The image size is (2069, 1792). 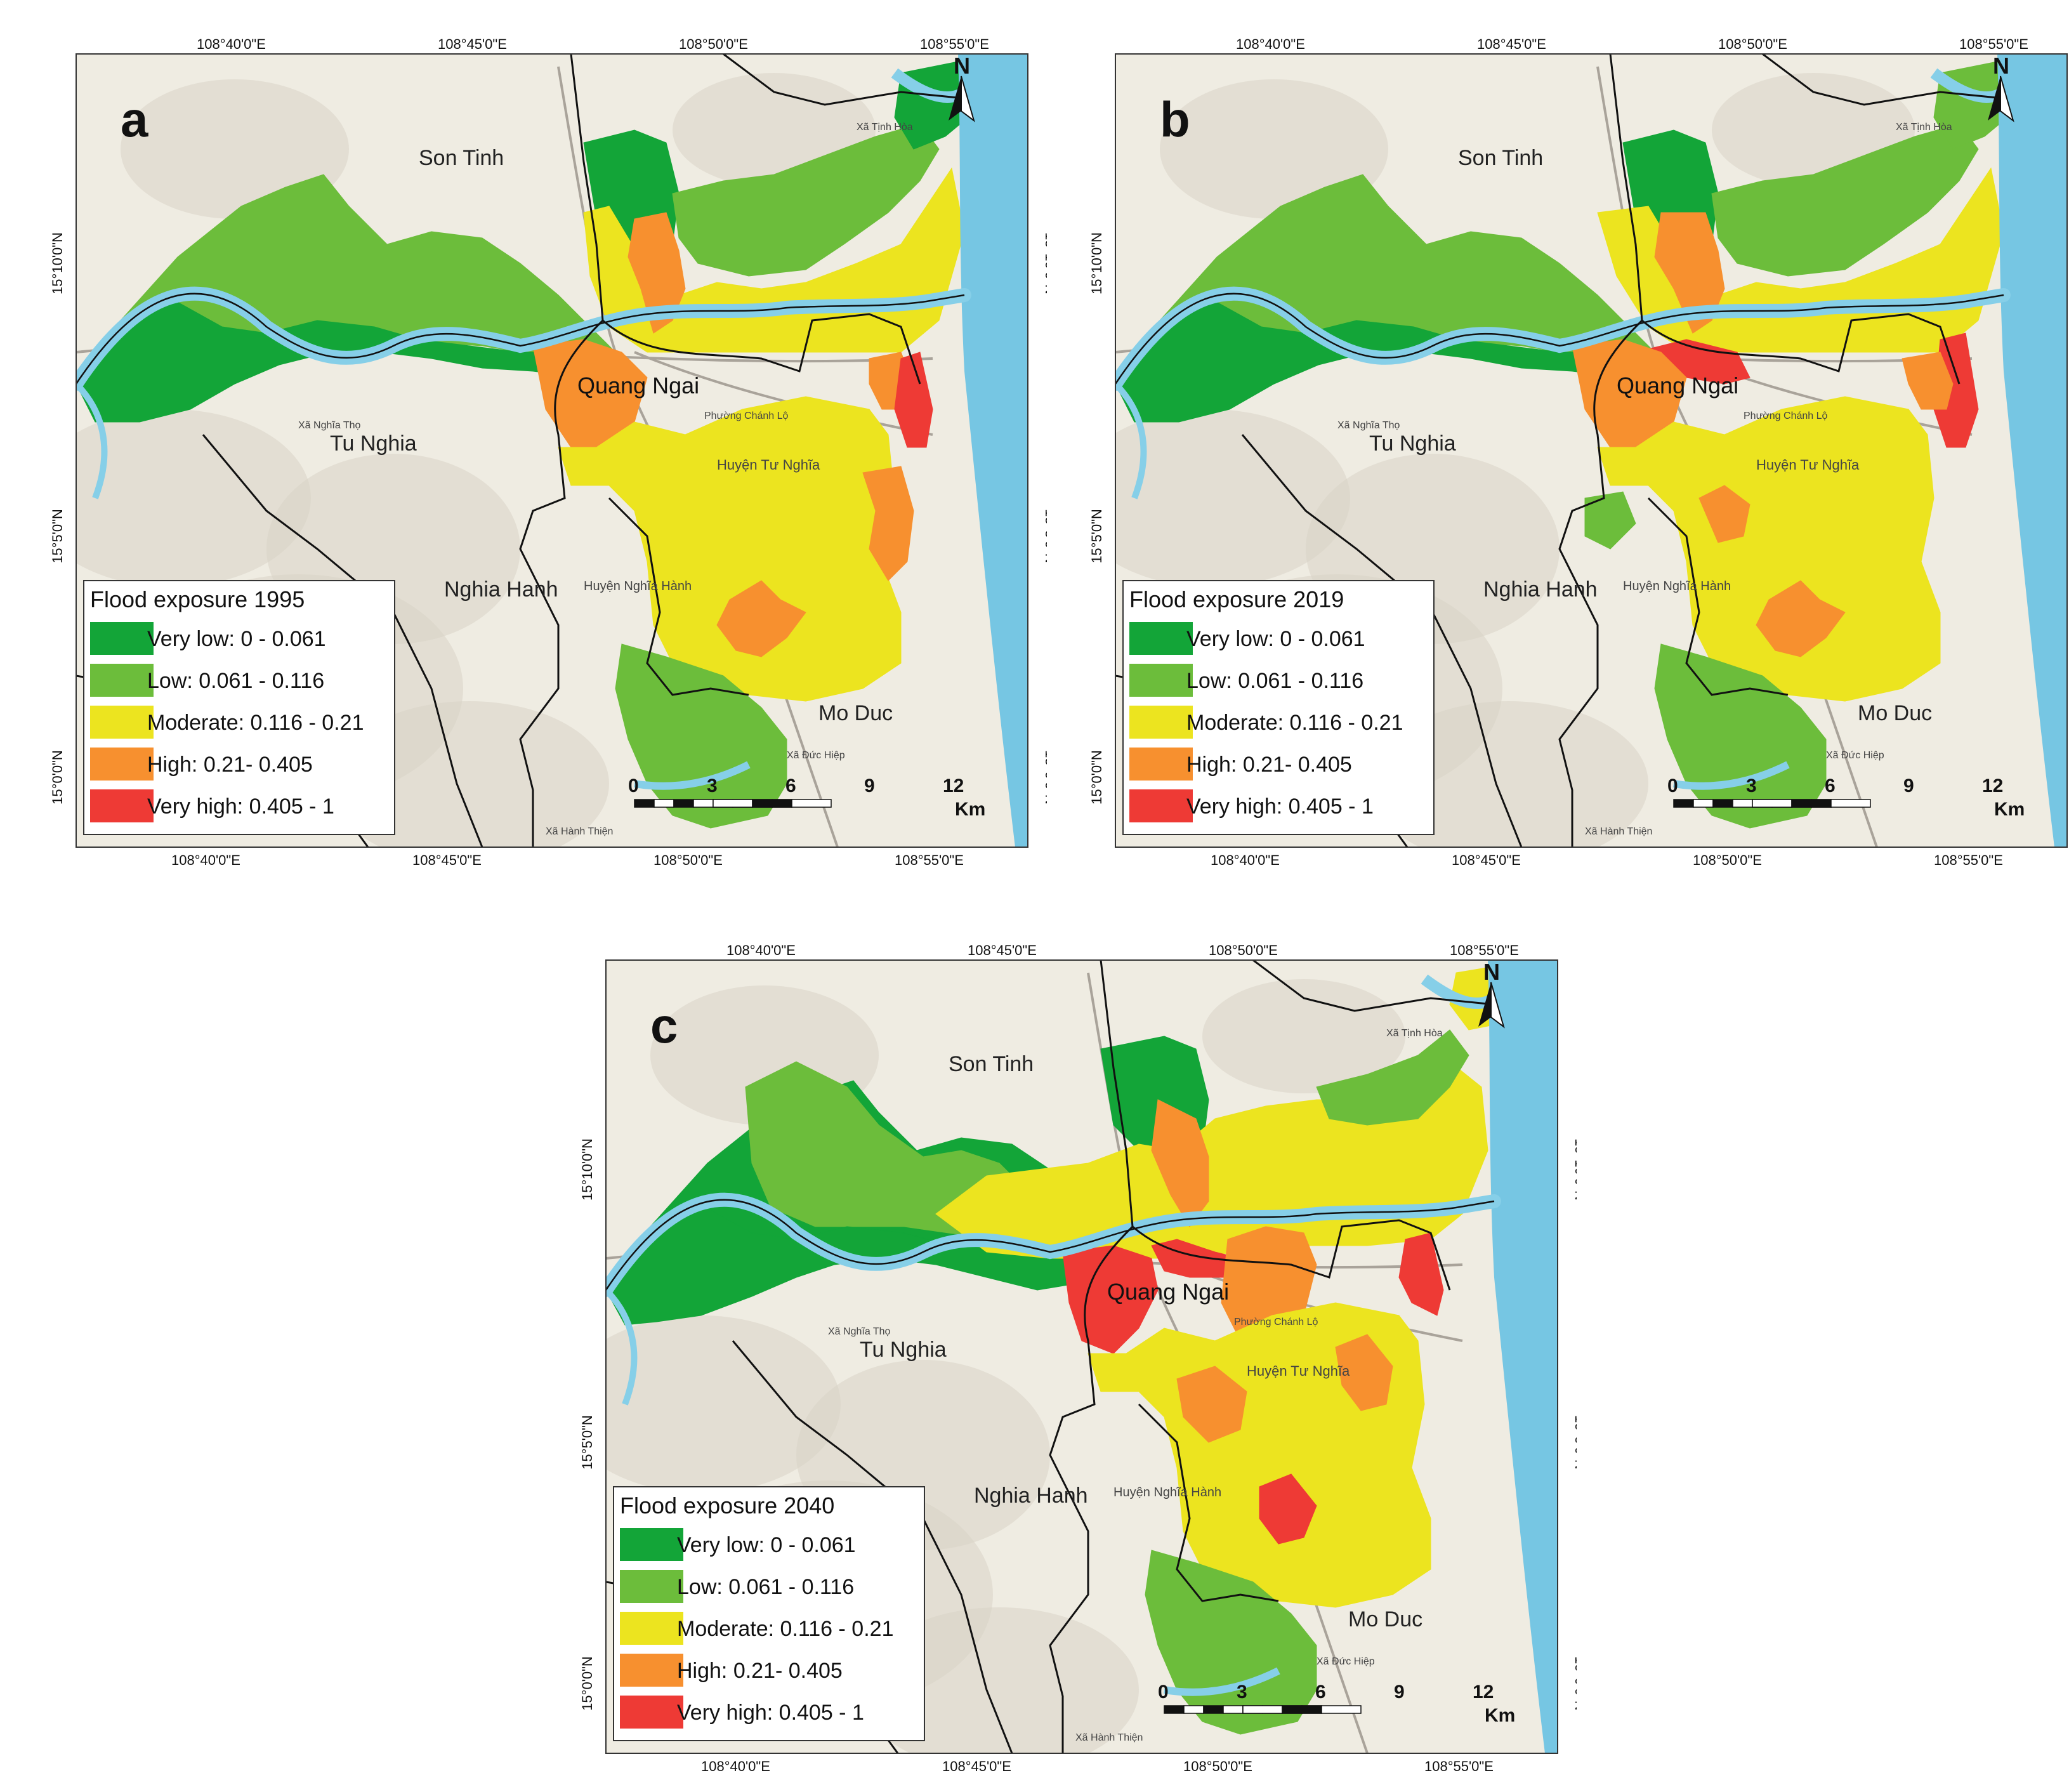 What do you see at coordinates (1175, 119) in the screenshot?
I see `panel-letter: b` at bounding box center [1175, 119].